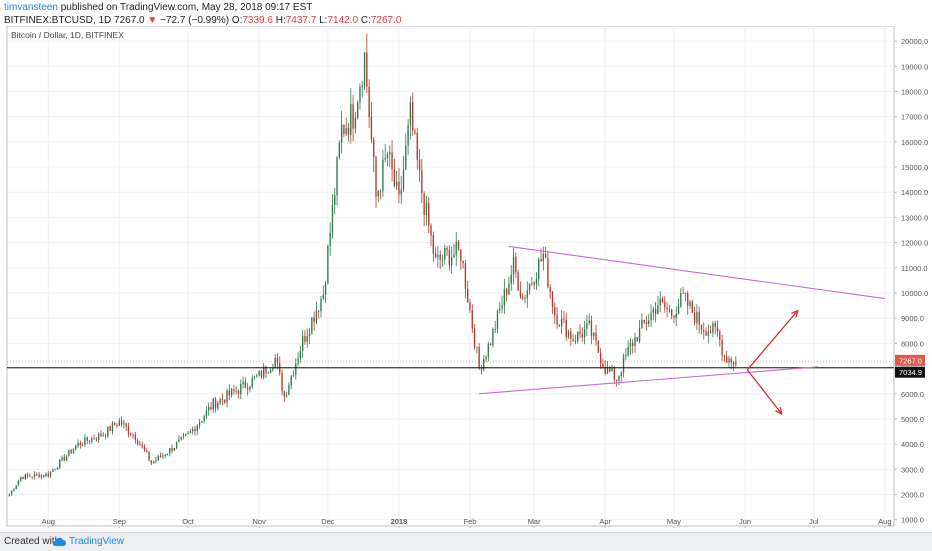 The height and width of the screenshot is (551, 932). What do you see at coordinates (399, 521) in the screenshot?
I see `x-tick-label: 2018` at bounding box center [399, 521].